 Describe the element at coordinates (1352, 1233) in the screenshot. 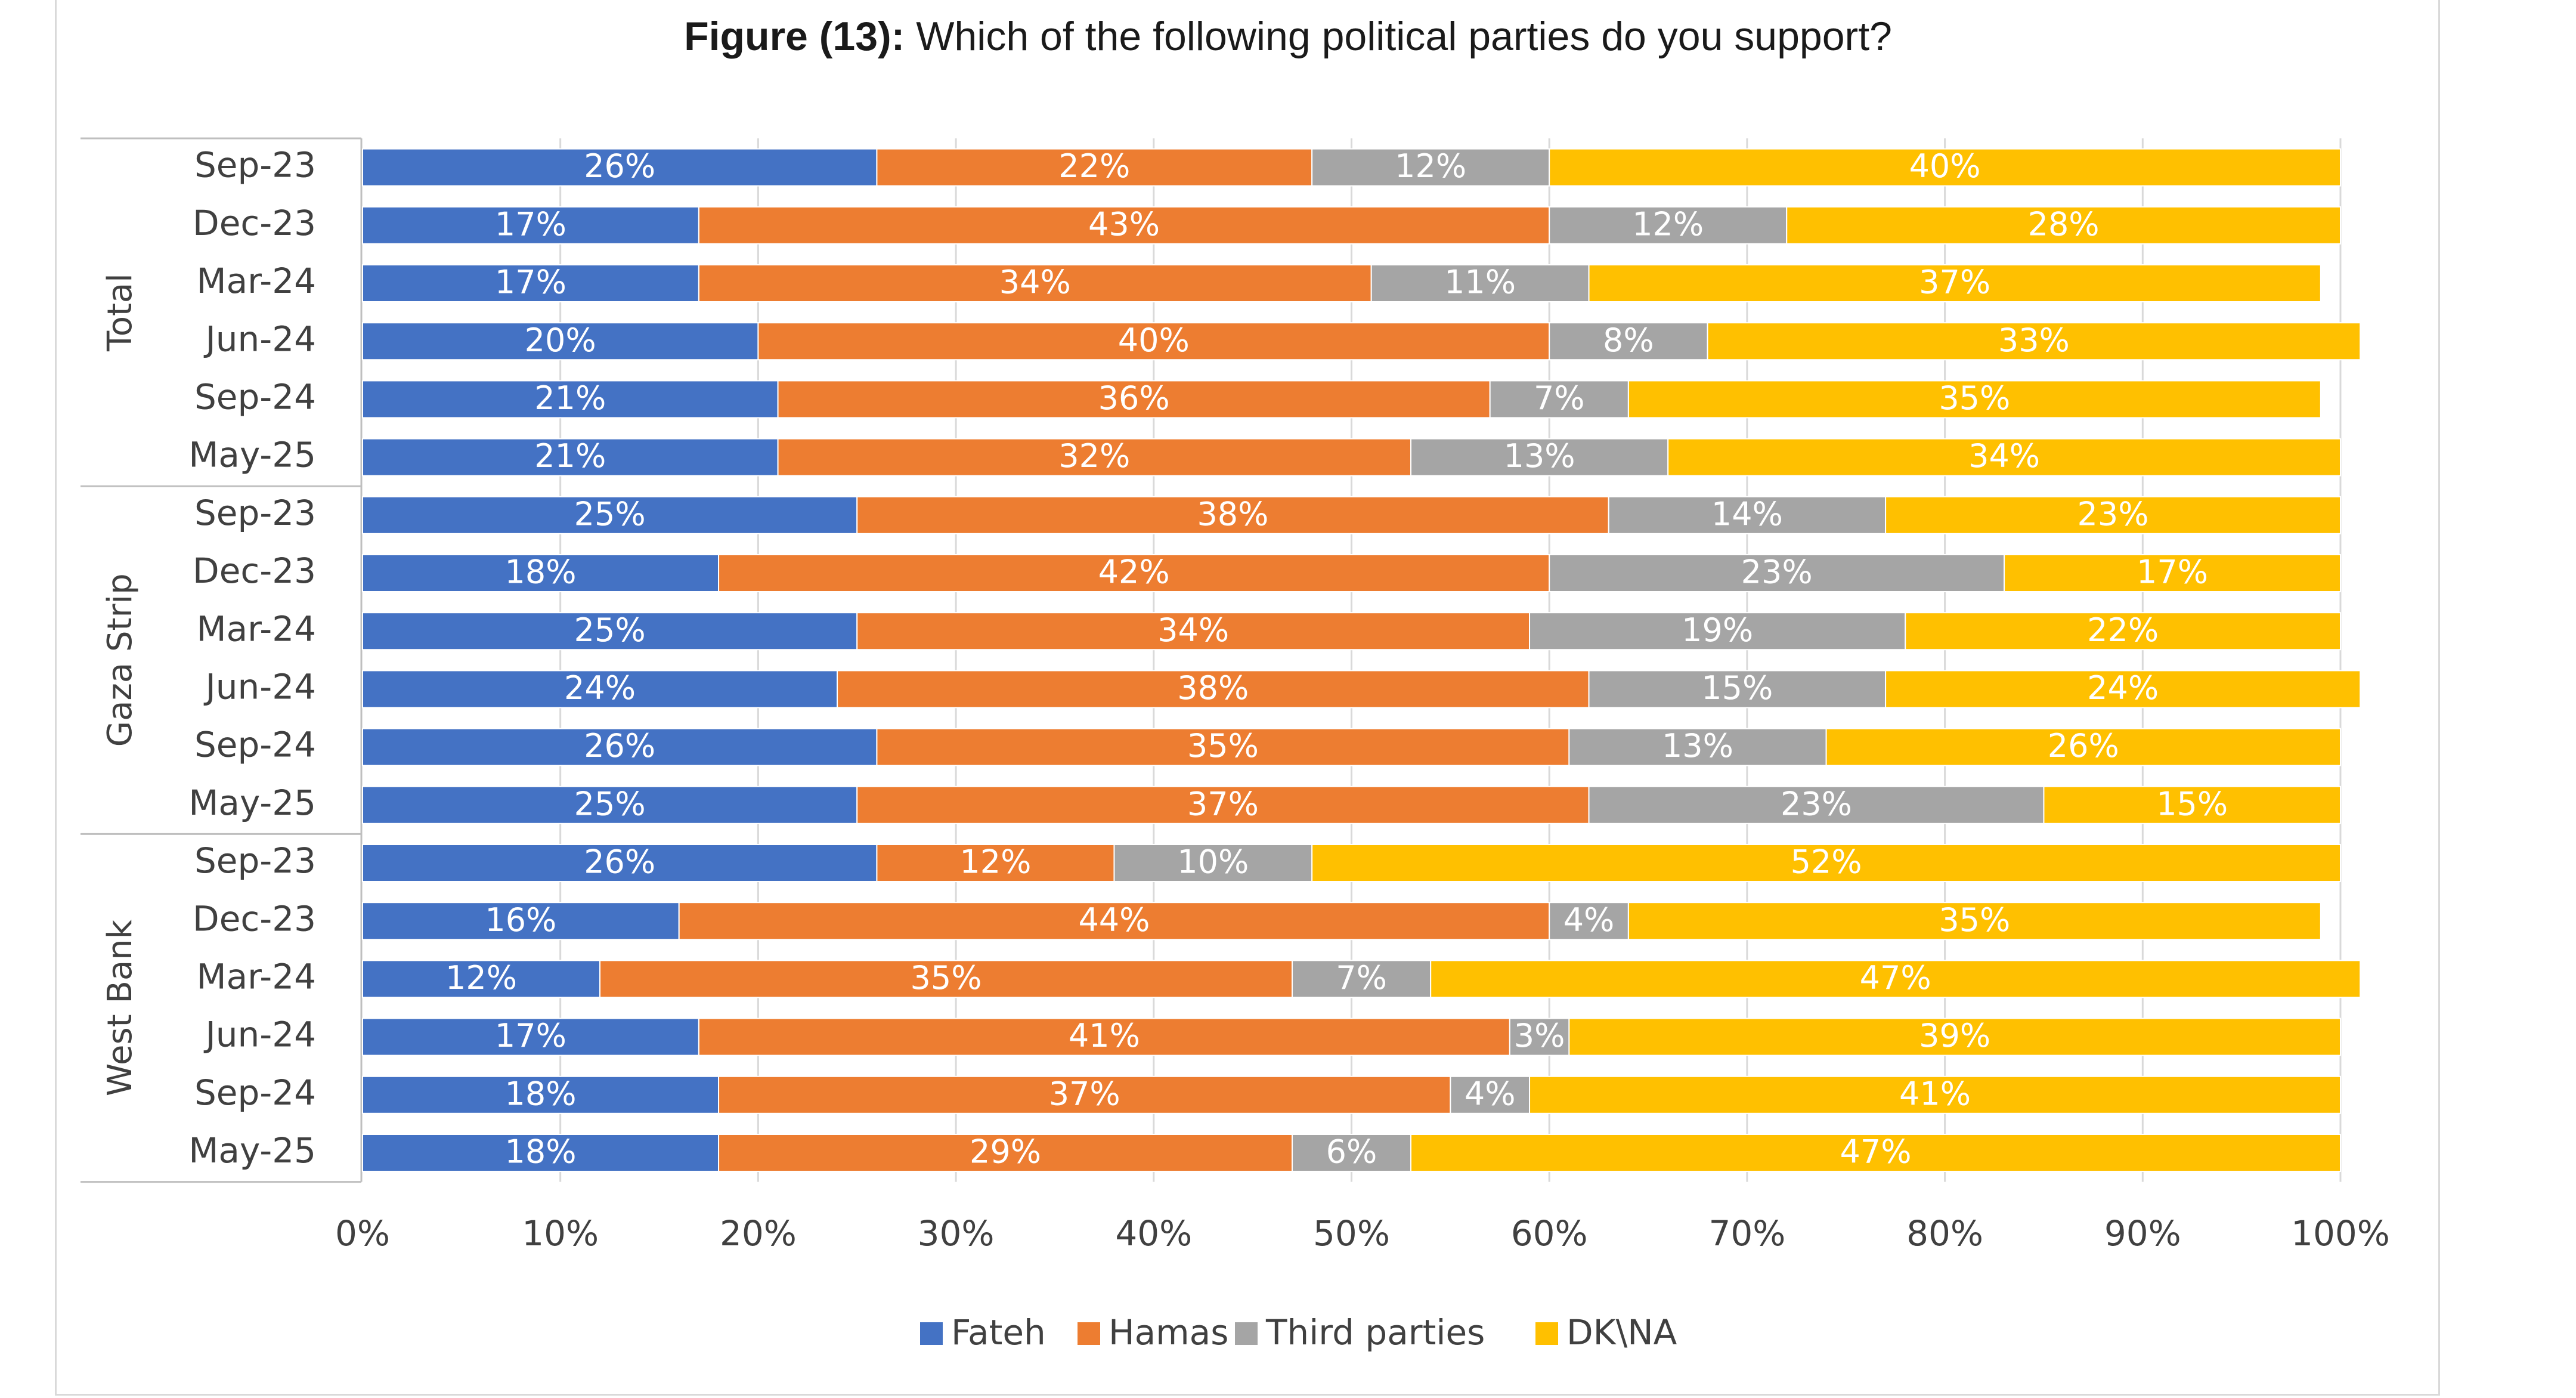

I see `x-tick-label: 50%` at that location.